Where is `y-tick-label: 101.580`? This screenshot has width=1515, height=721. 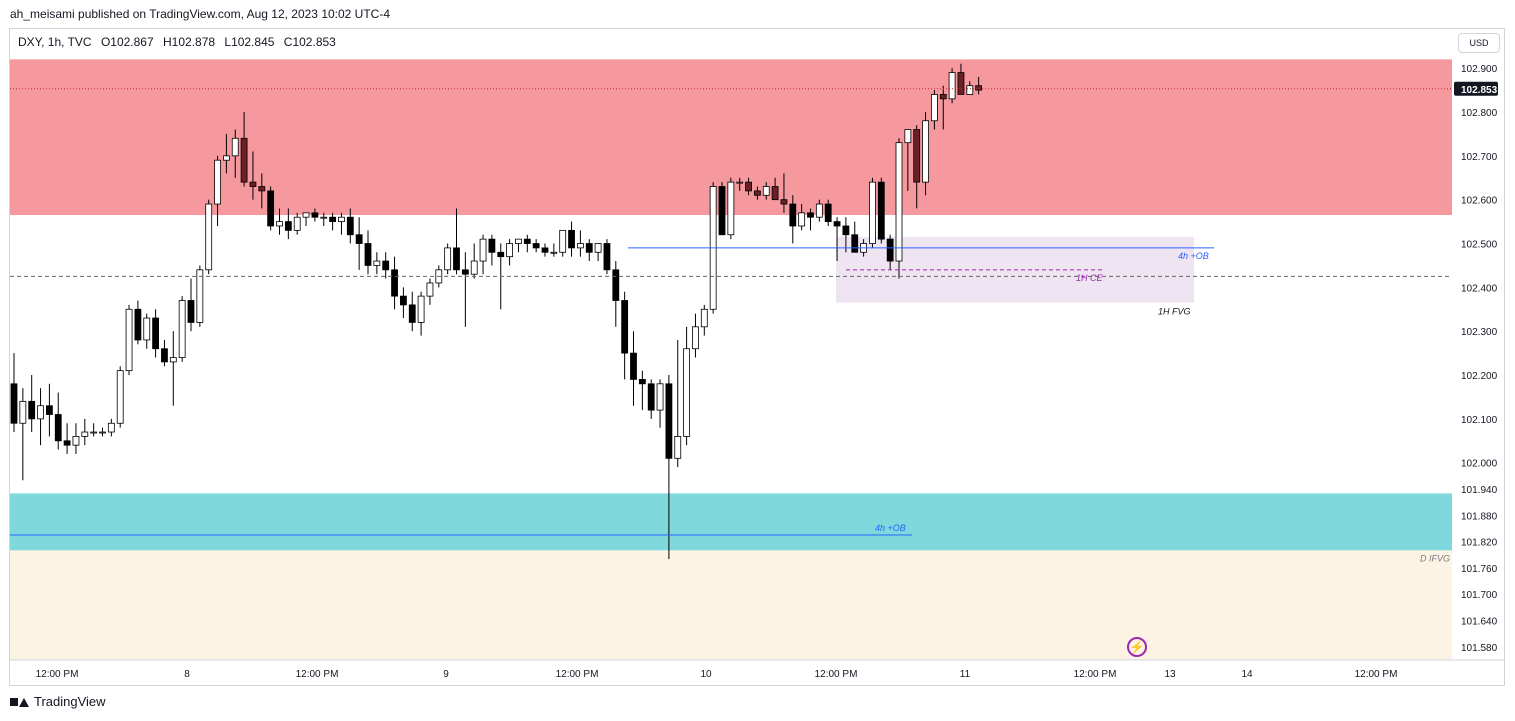
y-tick-label: 101.580 is located at coordinates (1479, 648).